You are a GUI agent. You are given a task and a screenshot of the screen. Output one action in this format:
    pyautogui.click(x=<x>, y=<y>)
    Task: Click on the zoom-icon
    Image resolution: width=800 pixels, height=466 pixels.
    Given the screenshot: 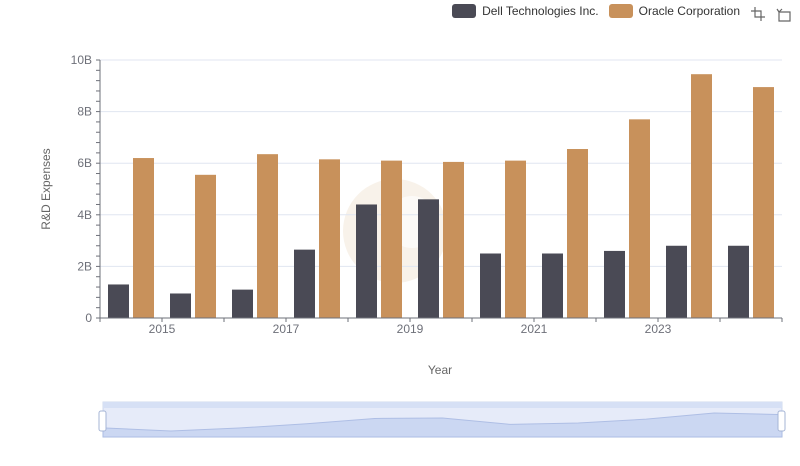 What is the action you would take?
    pyautogui.click(x=758, y=14)
    